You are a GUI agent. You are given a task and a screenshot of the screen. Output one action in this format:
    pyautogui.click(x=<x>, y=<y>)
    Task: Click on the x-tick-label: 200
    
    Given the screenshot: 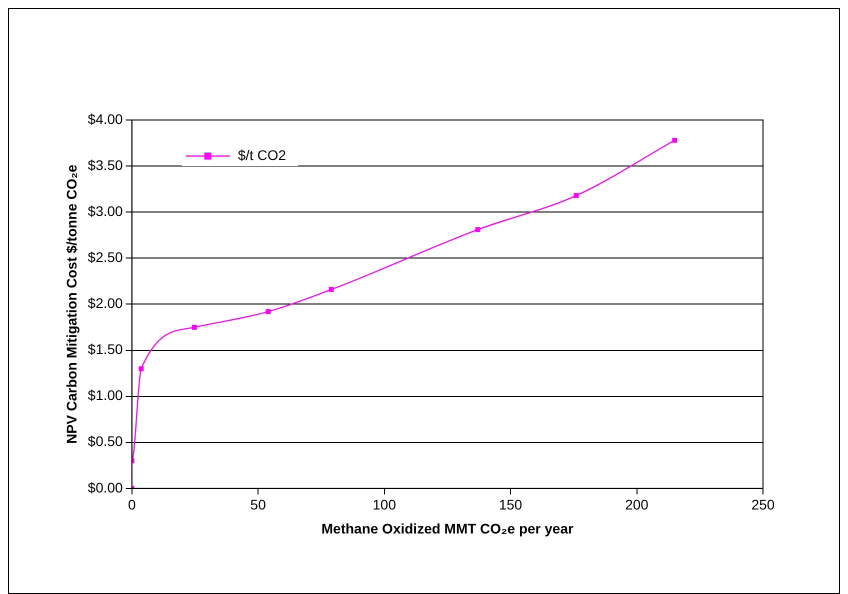 What is the action you would take?
    pyautogui.click(x=637, y=504)
    